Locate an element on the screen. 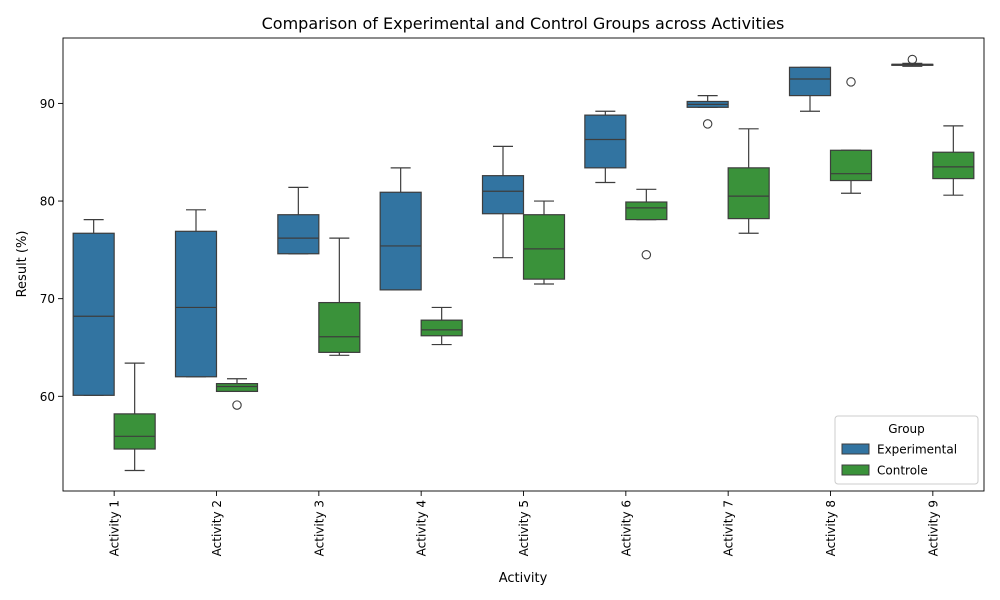 The height and width of the screenshot is (600, 1000). legend-swatch-experimental is located at coordinates (855, 449).